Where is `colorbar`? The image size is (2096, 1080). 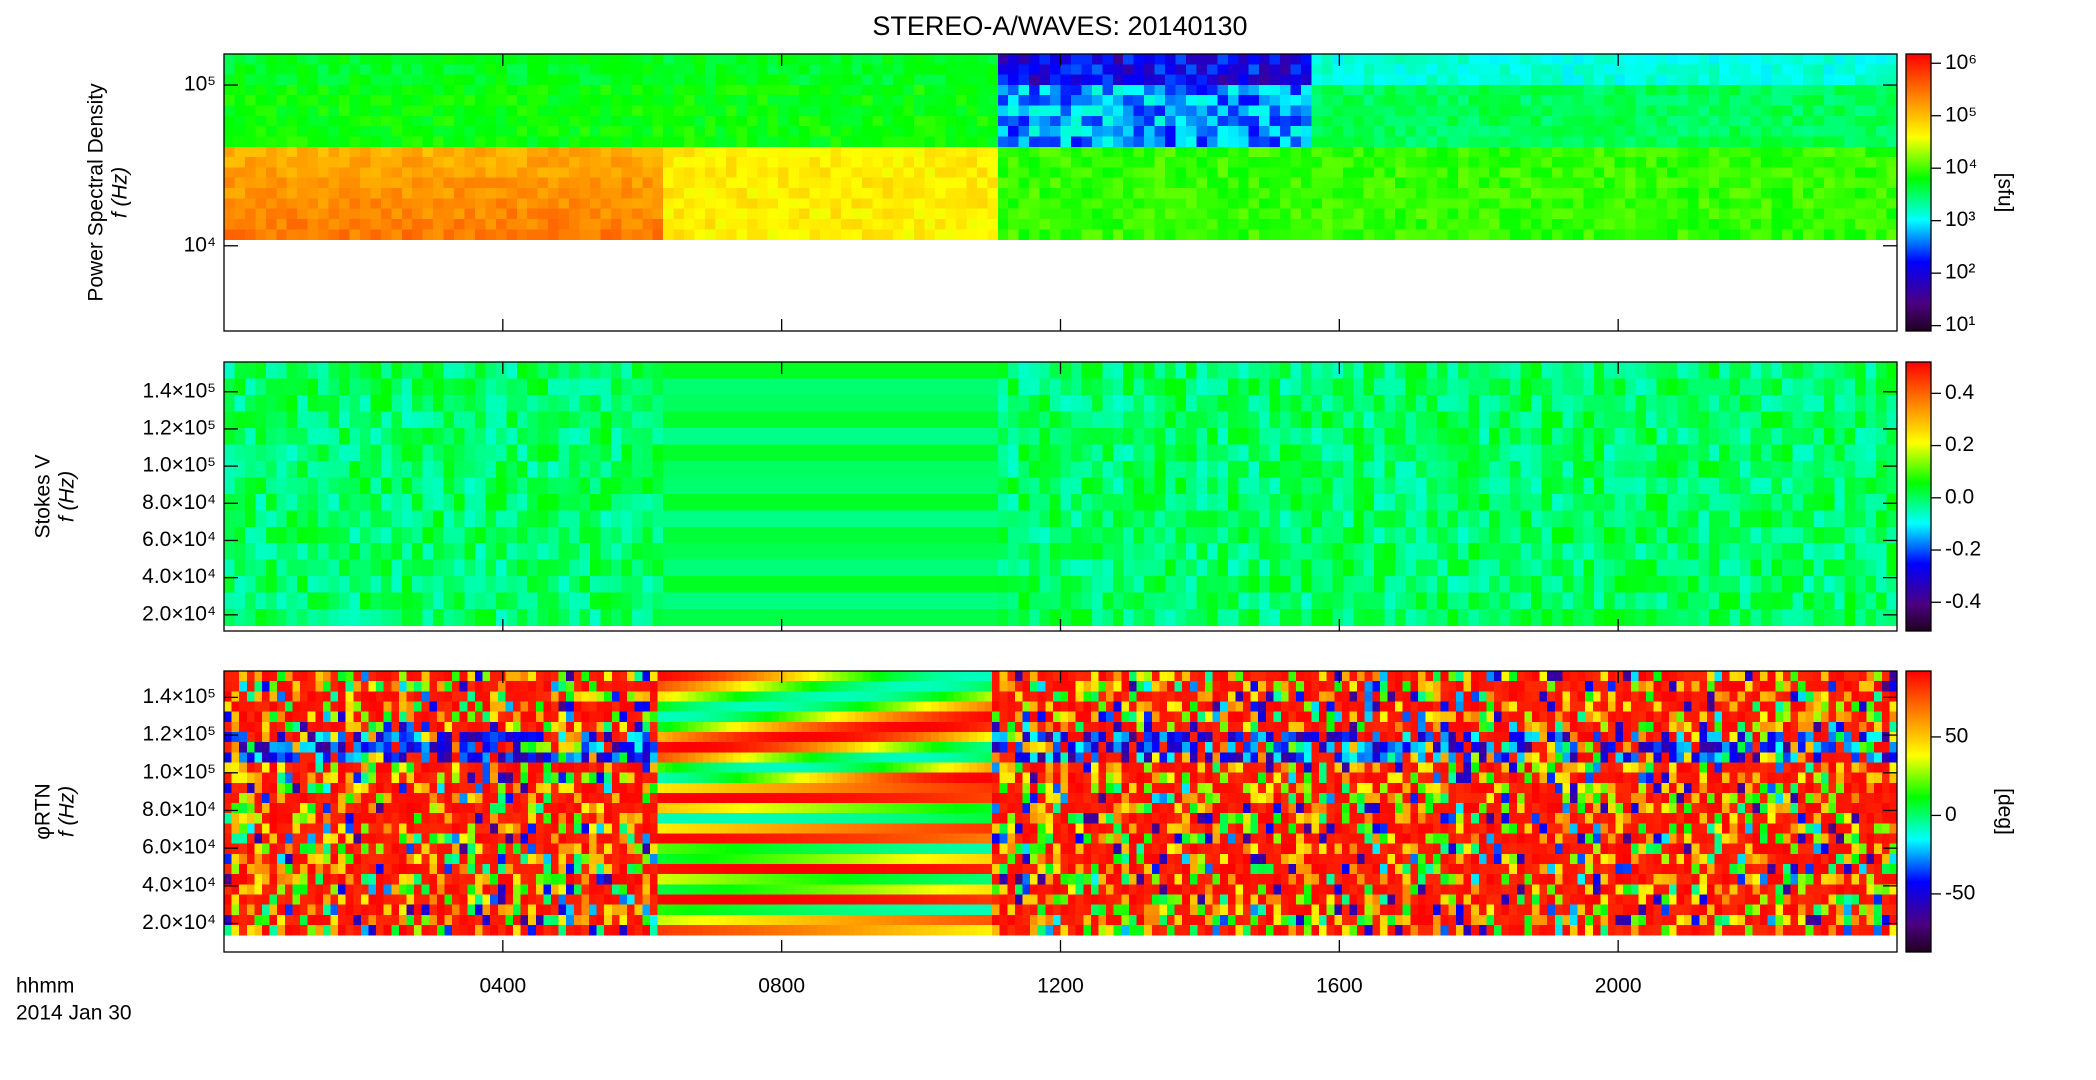 colorbar is located at coordinates (1918, 192).